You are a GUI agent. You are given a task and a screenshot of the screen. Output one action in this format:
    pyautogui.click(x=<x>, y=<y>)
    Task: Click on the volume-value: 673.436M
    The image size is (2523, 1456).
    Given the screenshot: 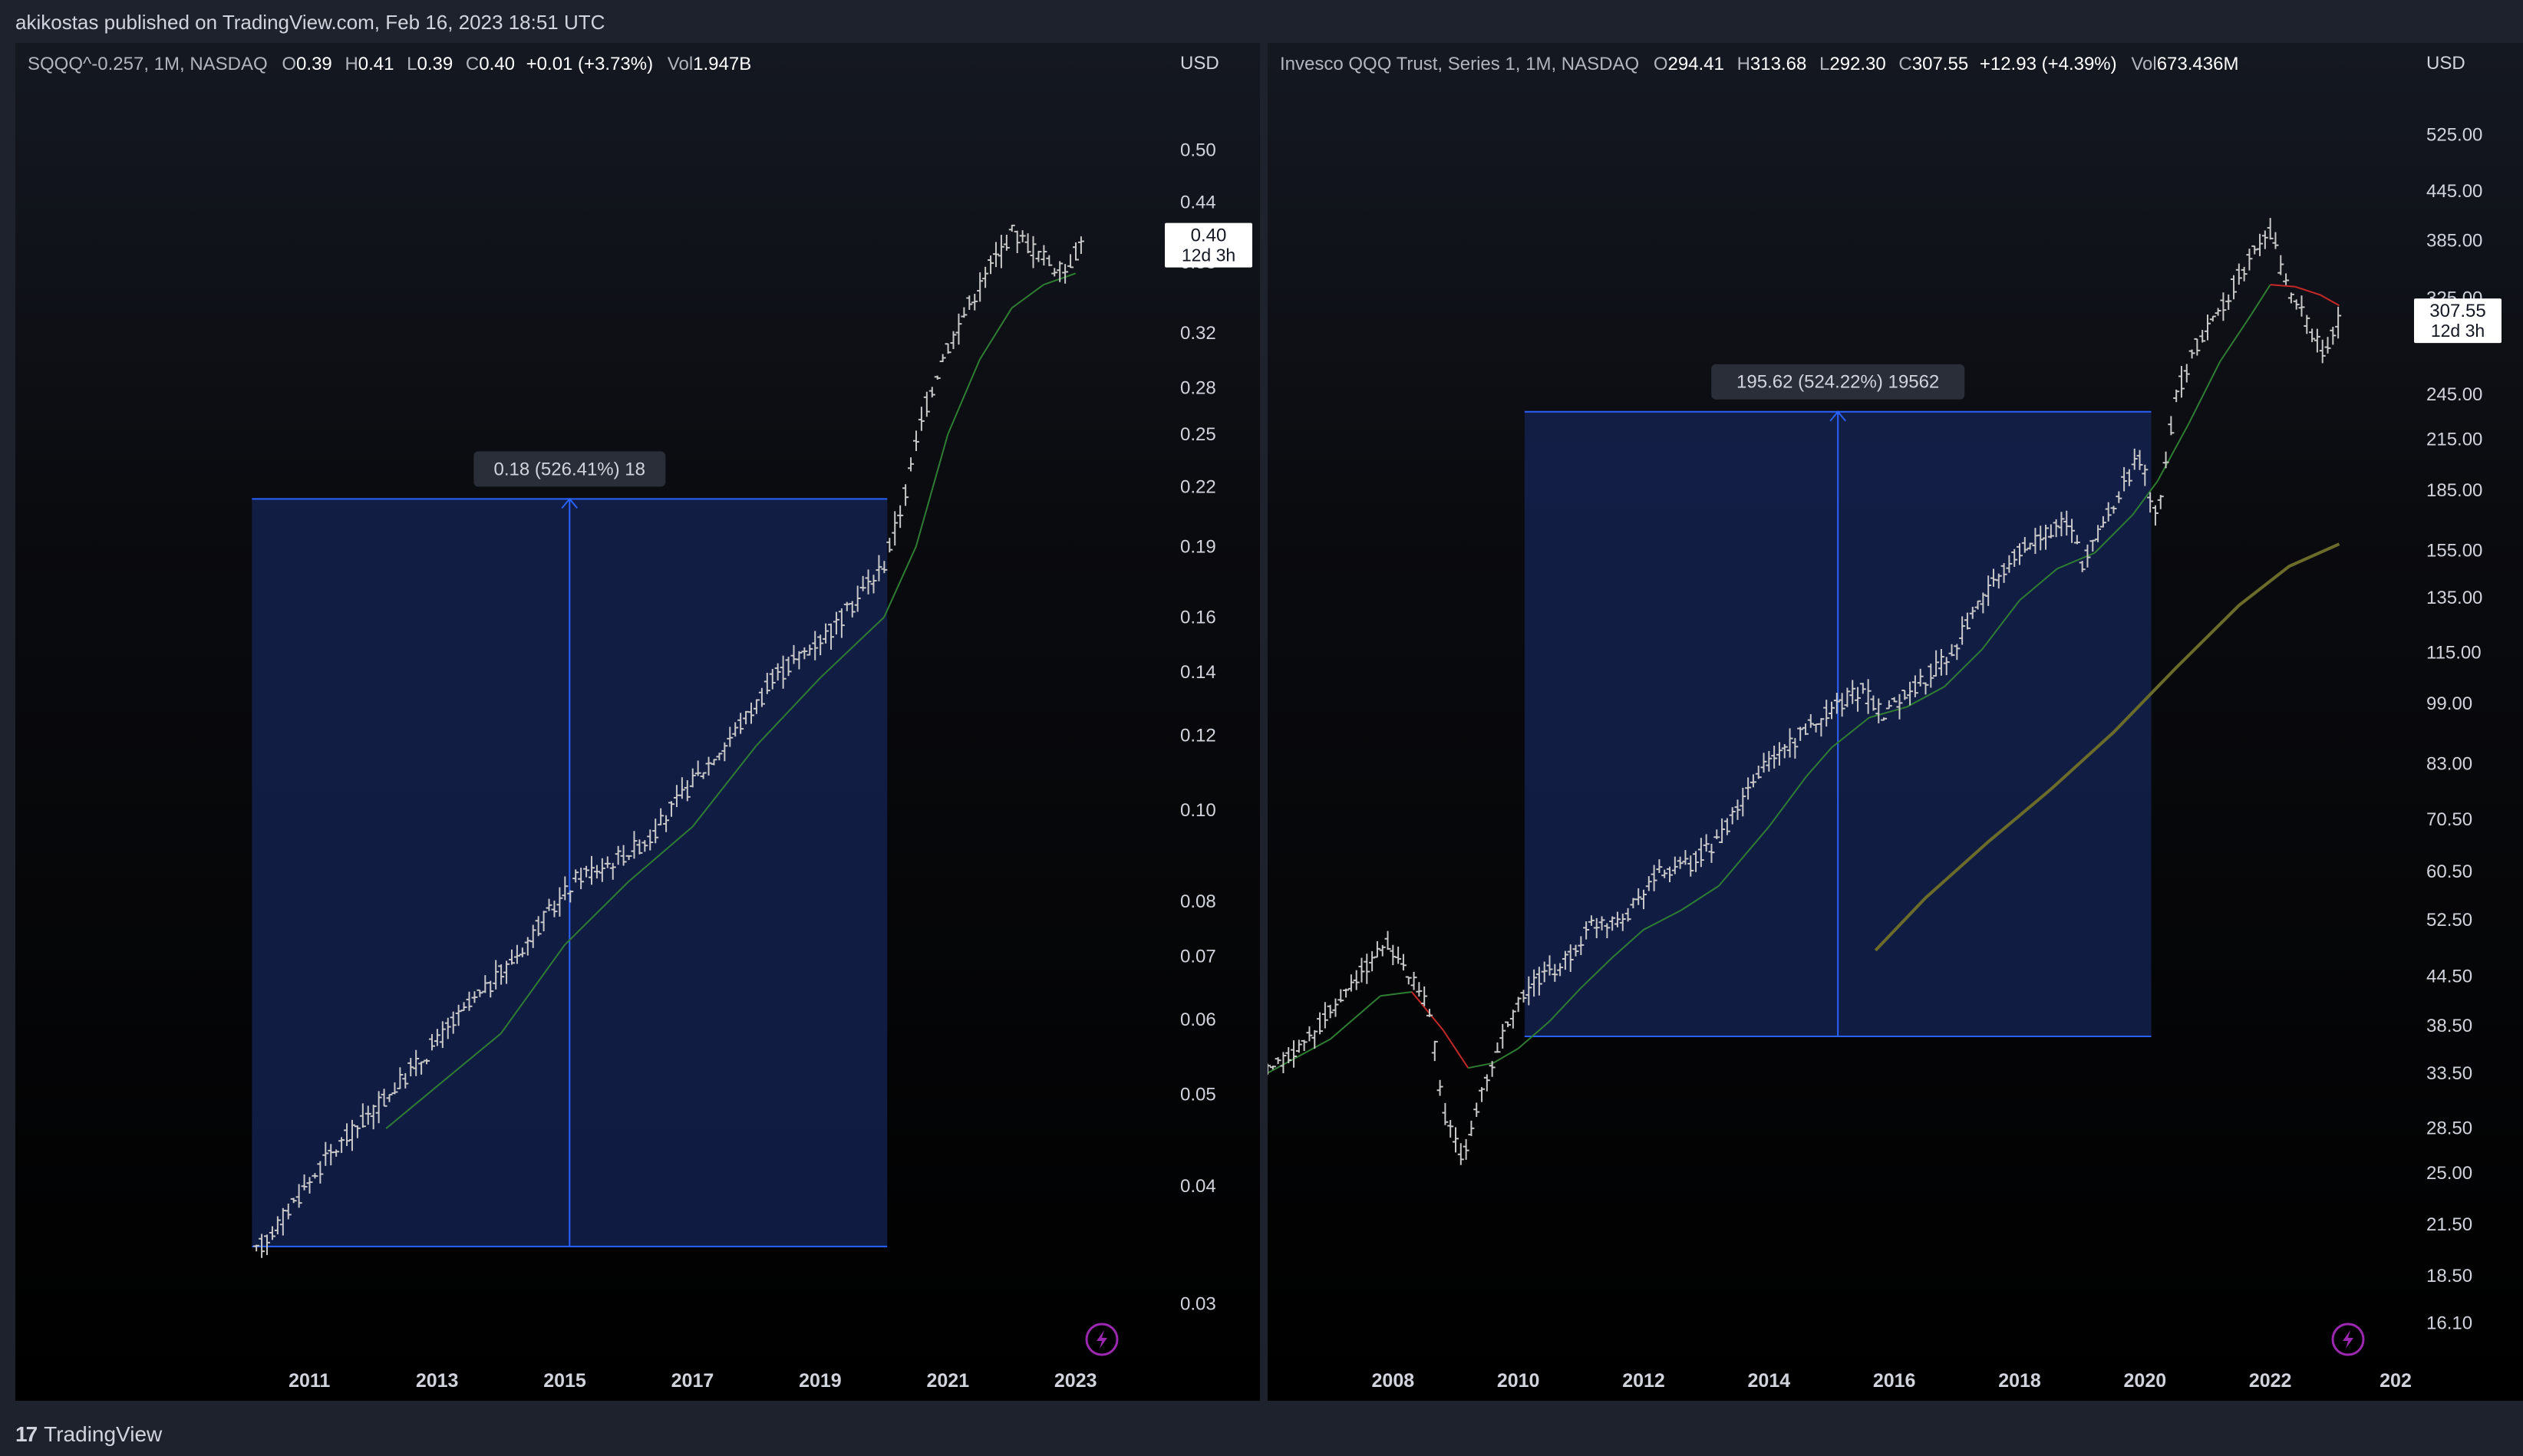 What is the action you would take?
    pyautogui.click(x=2197, y=64)
    